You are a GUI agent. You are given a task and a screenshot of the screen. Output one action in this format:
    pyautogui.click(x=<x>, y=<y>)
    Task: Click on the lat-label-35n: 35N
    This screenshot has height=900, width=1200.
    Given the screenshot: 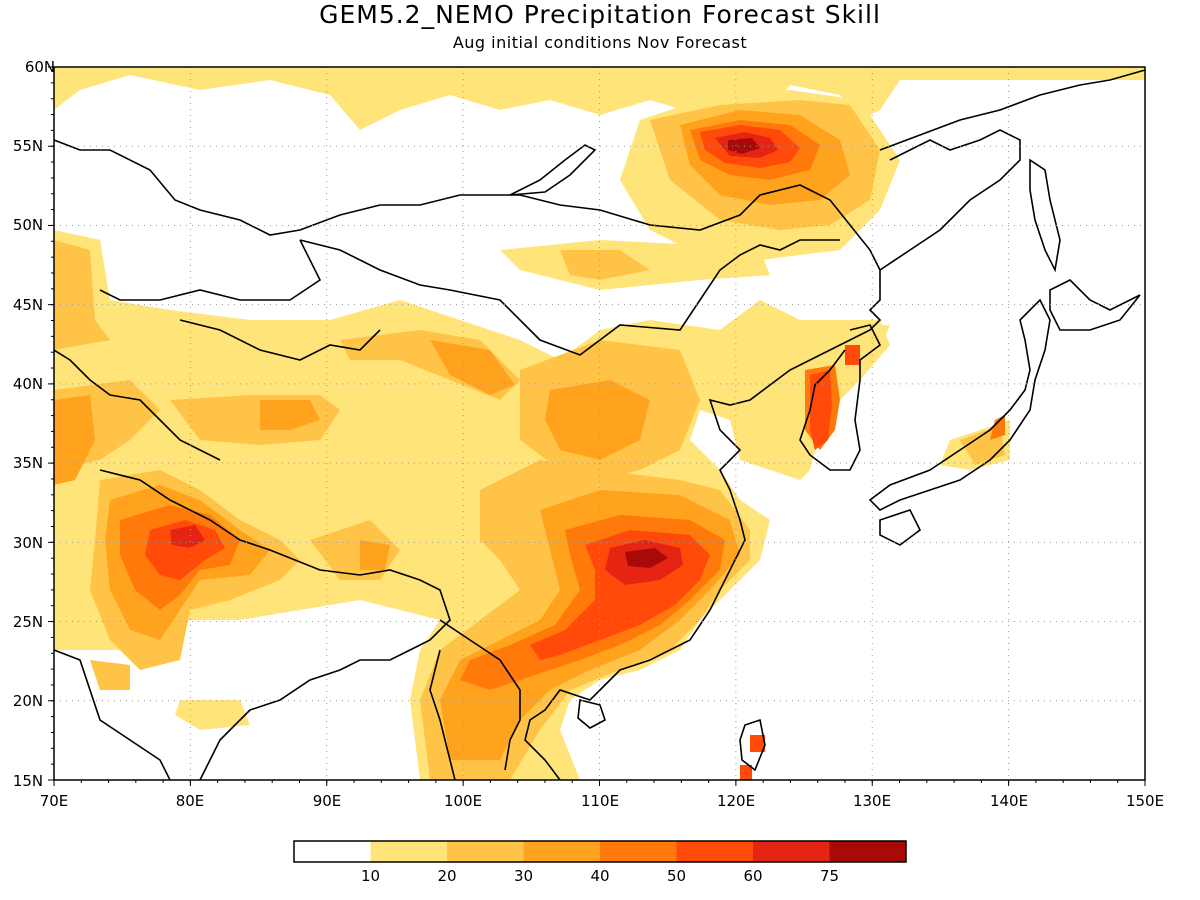 What is the action you would take?
    pyautogui.click(x=28, y=463)
    